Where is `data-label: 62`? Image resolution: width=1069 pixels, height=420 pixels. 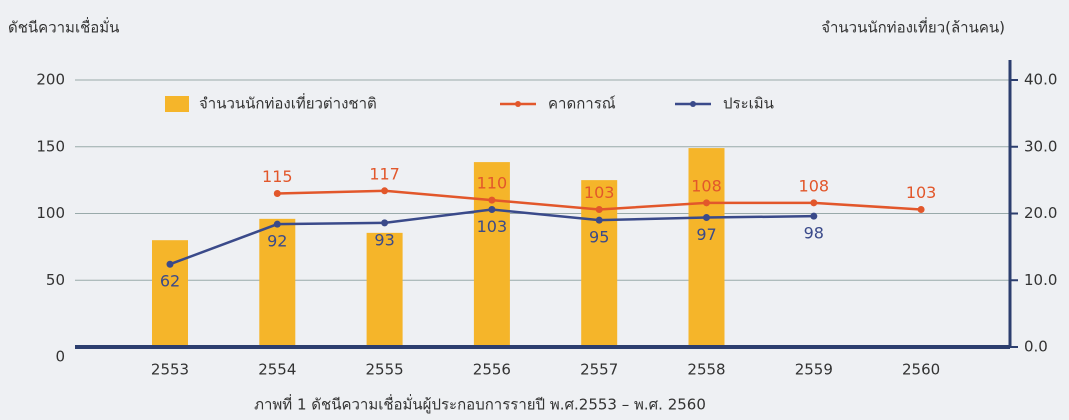
data-label: 62 is located at coordinates (170, 281).